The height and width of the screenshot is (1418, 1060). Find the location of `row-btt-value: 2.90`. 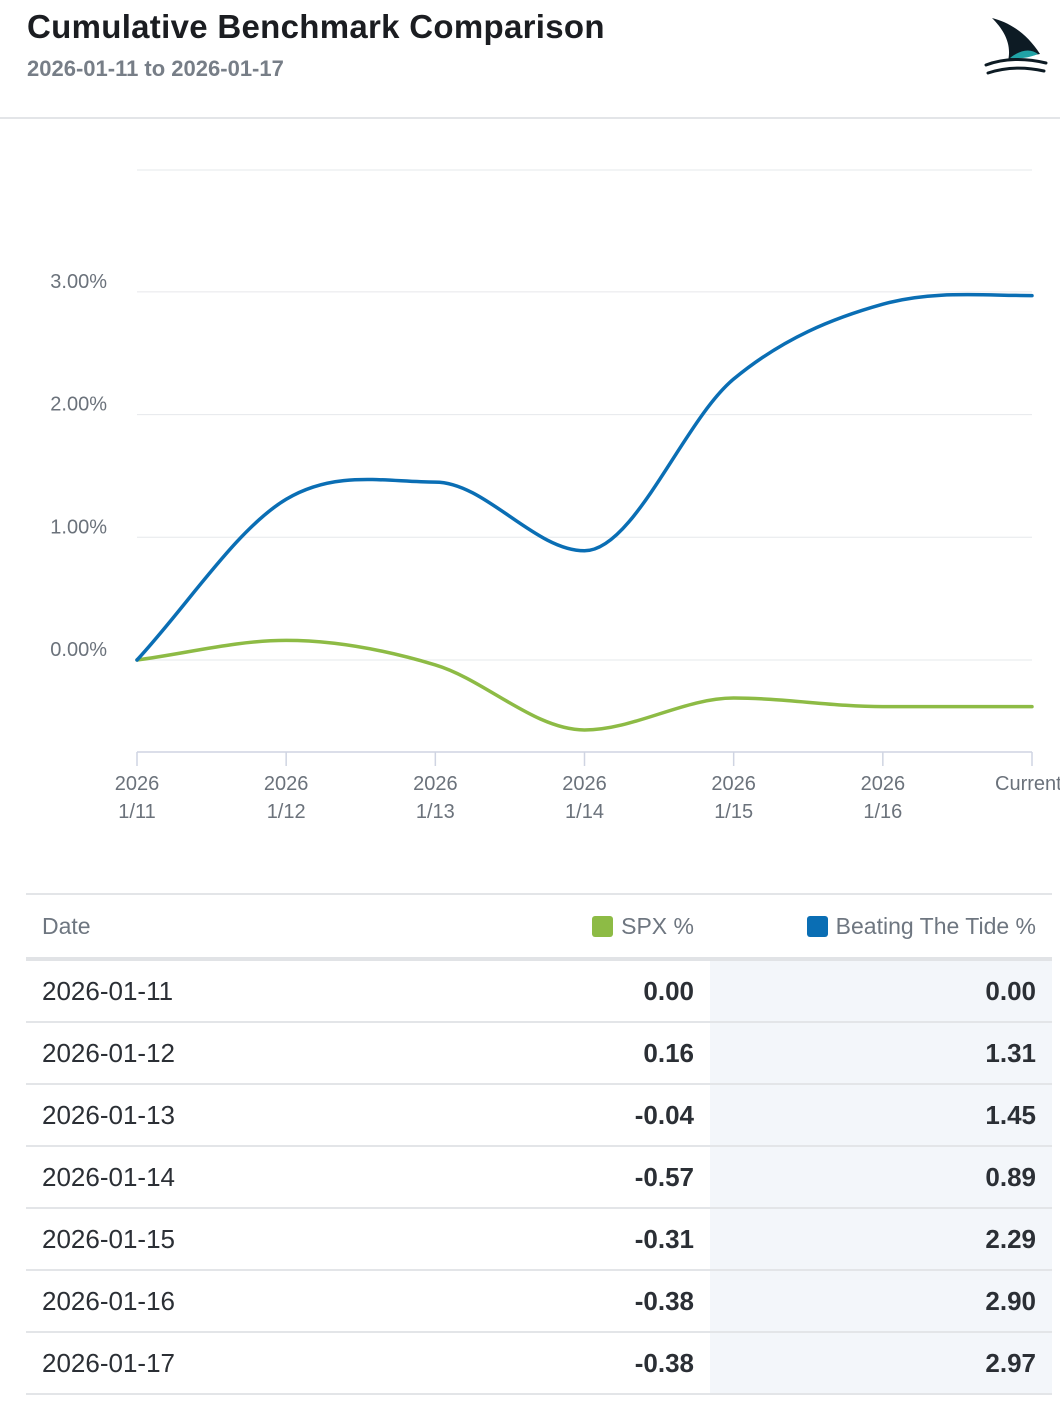

row-btt-value: 2.90 is located at coordinates (1010, 1301).